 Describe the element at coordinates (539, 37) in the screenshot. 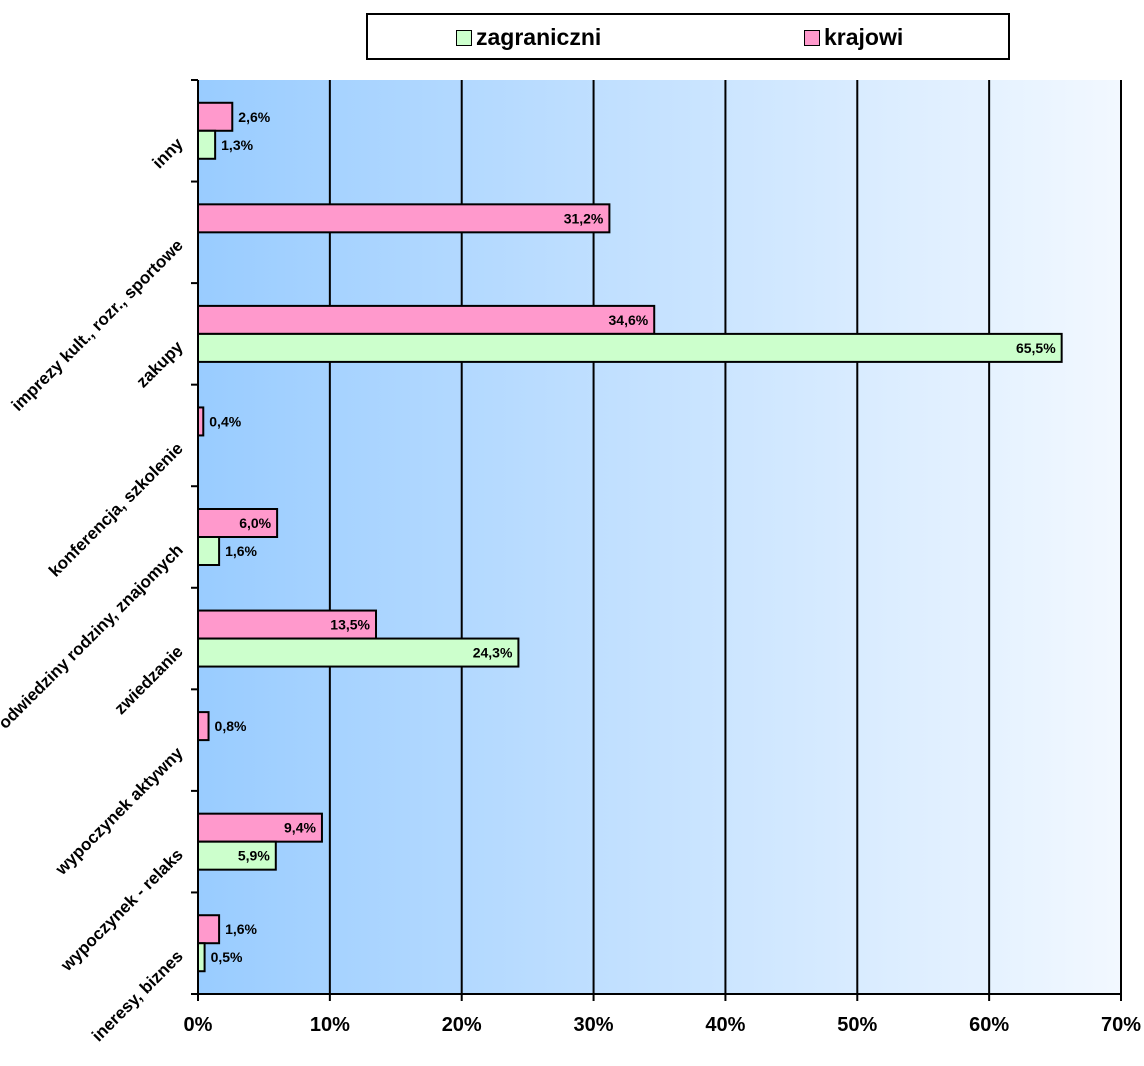

I see `legend-label-zagraniczni: zagraniczni` at that location.